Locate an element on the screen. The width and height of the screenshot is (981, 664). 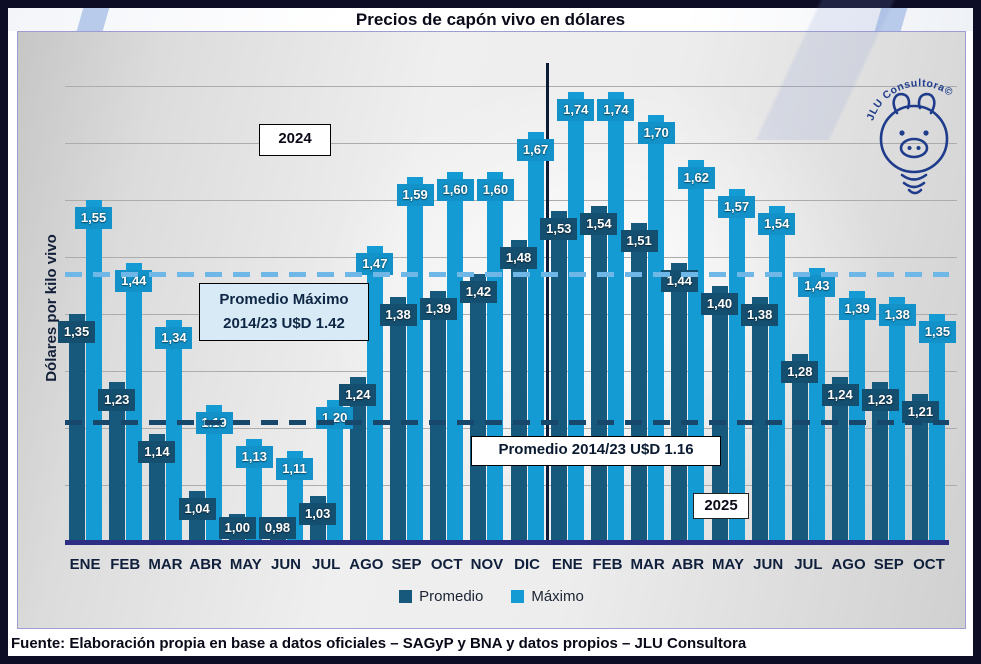
bar-value-label: 1,48 is located at coordinates (519, 257).